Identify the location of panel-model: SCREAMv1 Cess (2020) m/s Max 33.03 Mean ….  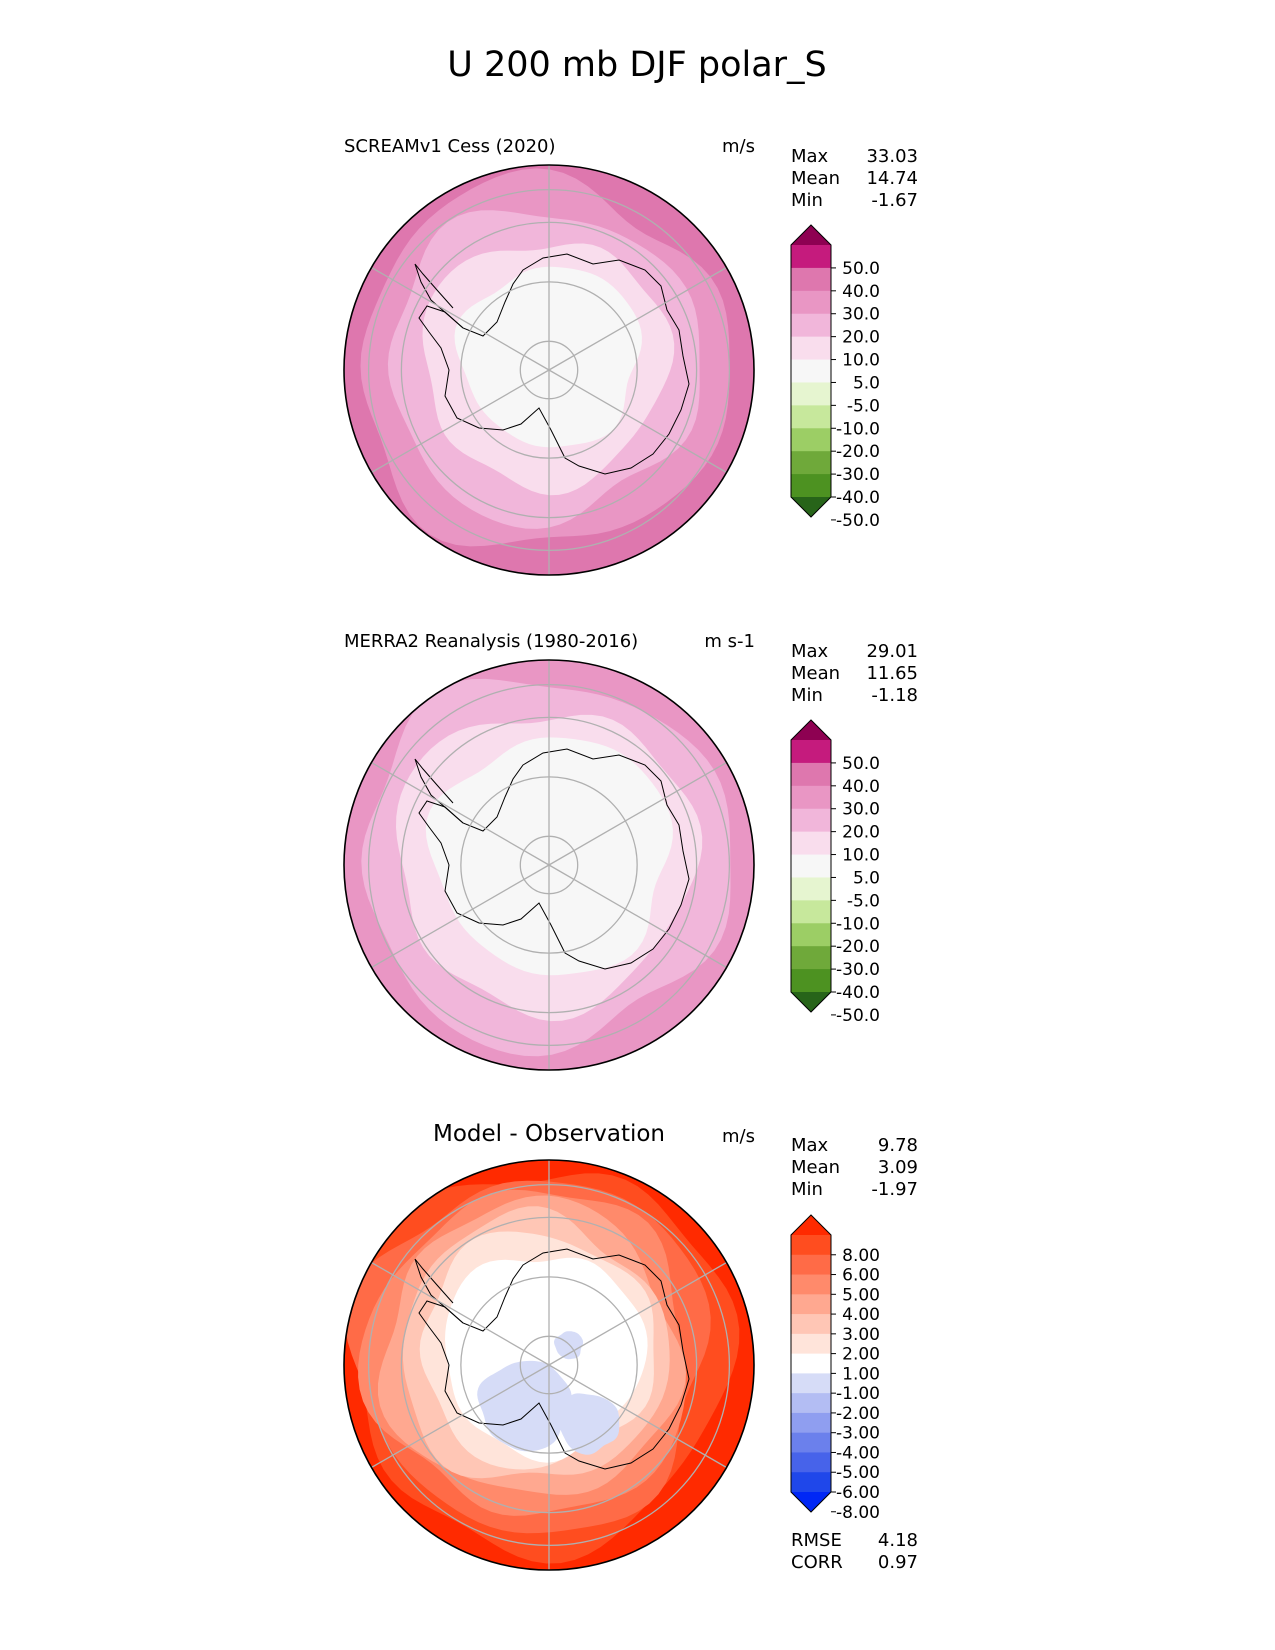
(630, 356).